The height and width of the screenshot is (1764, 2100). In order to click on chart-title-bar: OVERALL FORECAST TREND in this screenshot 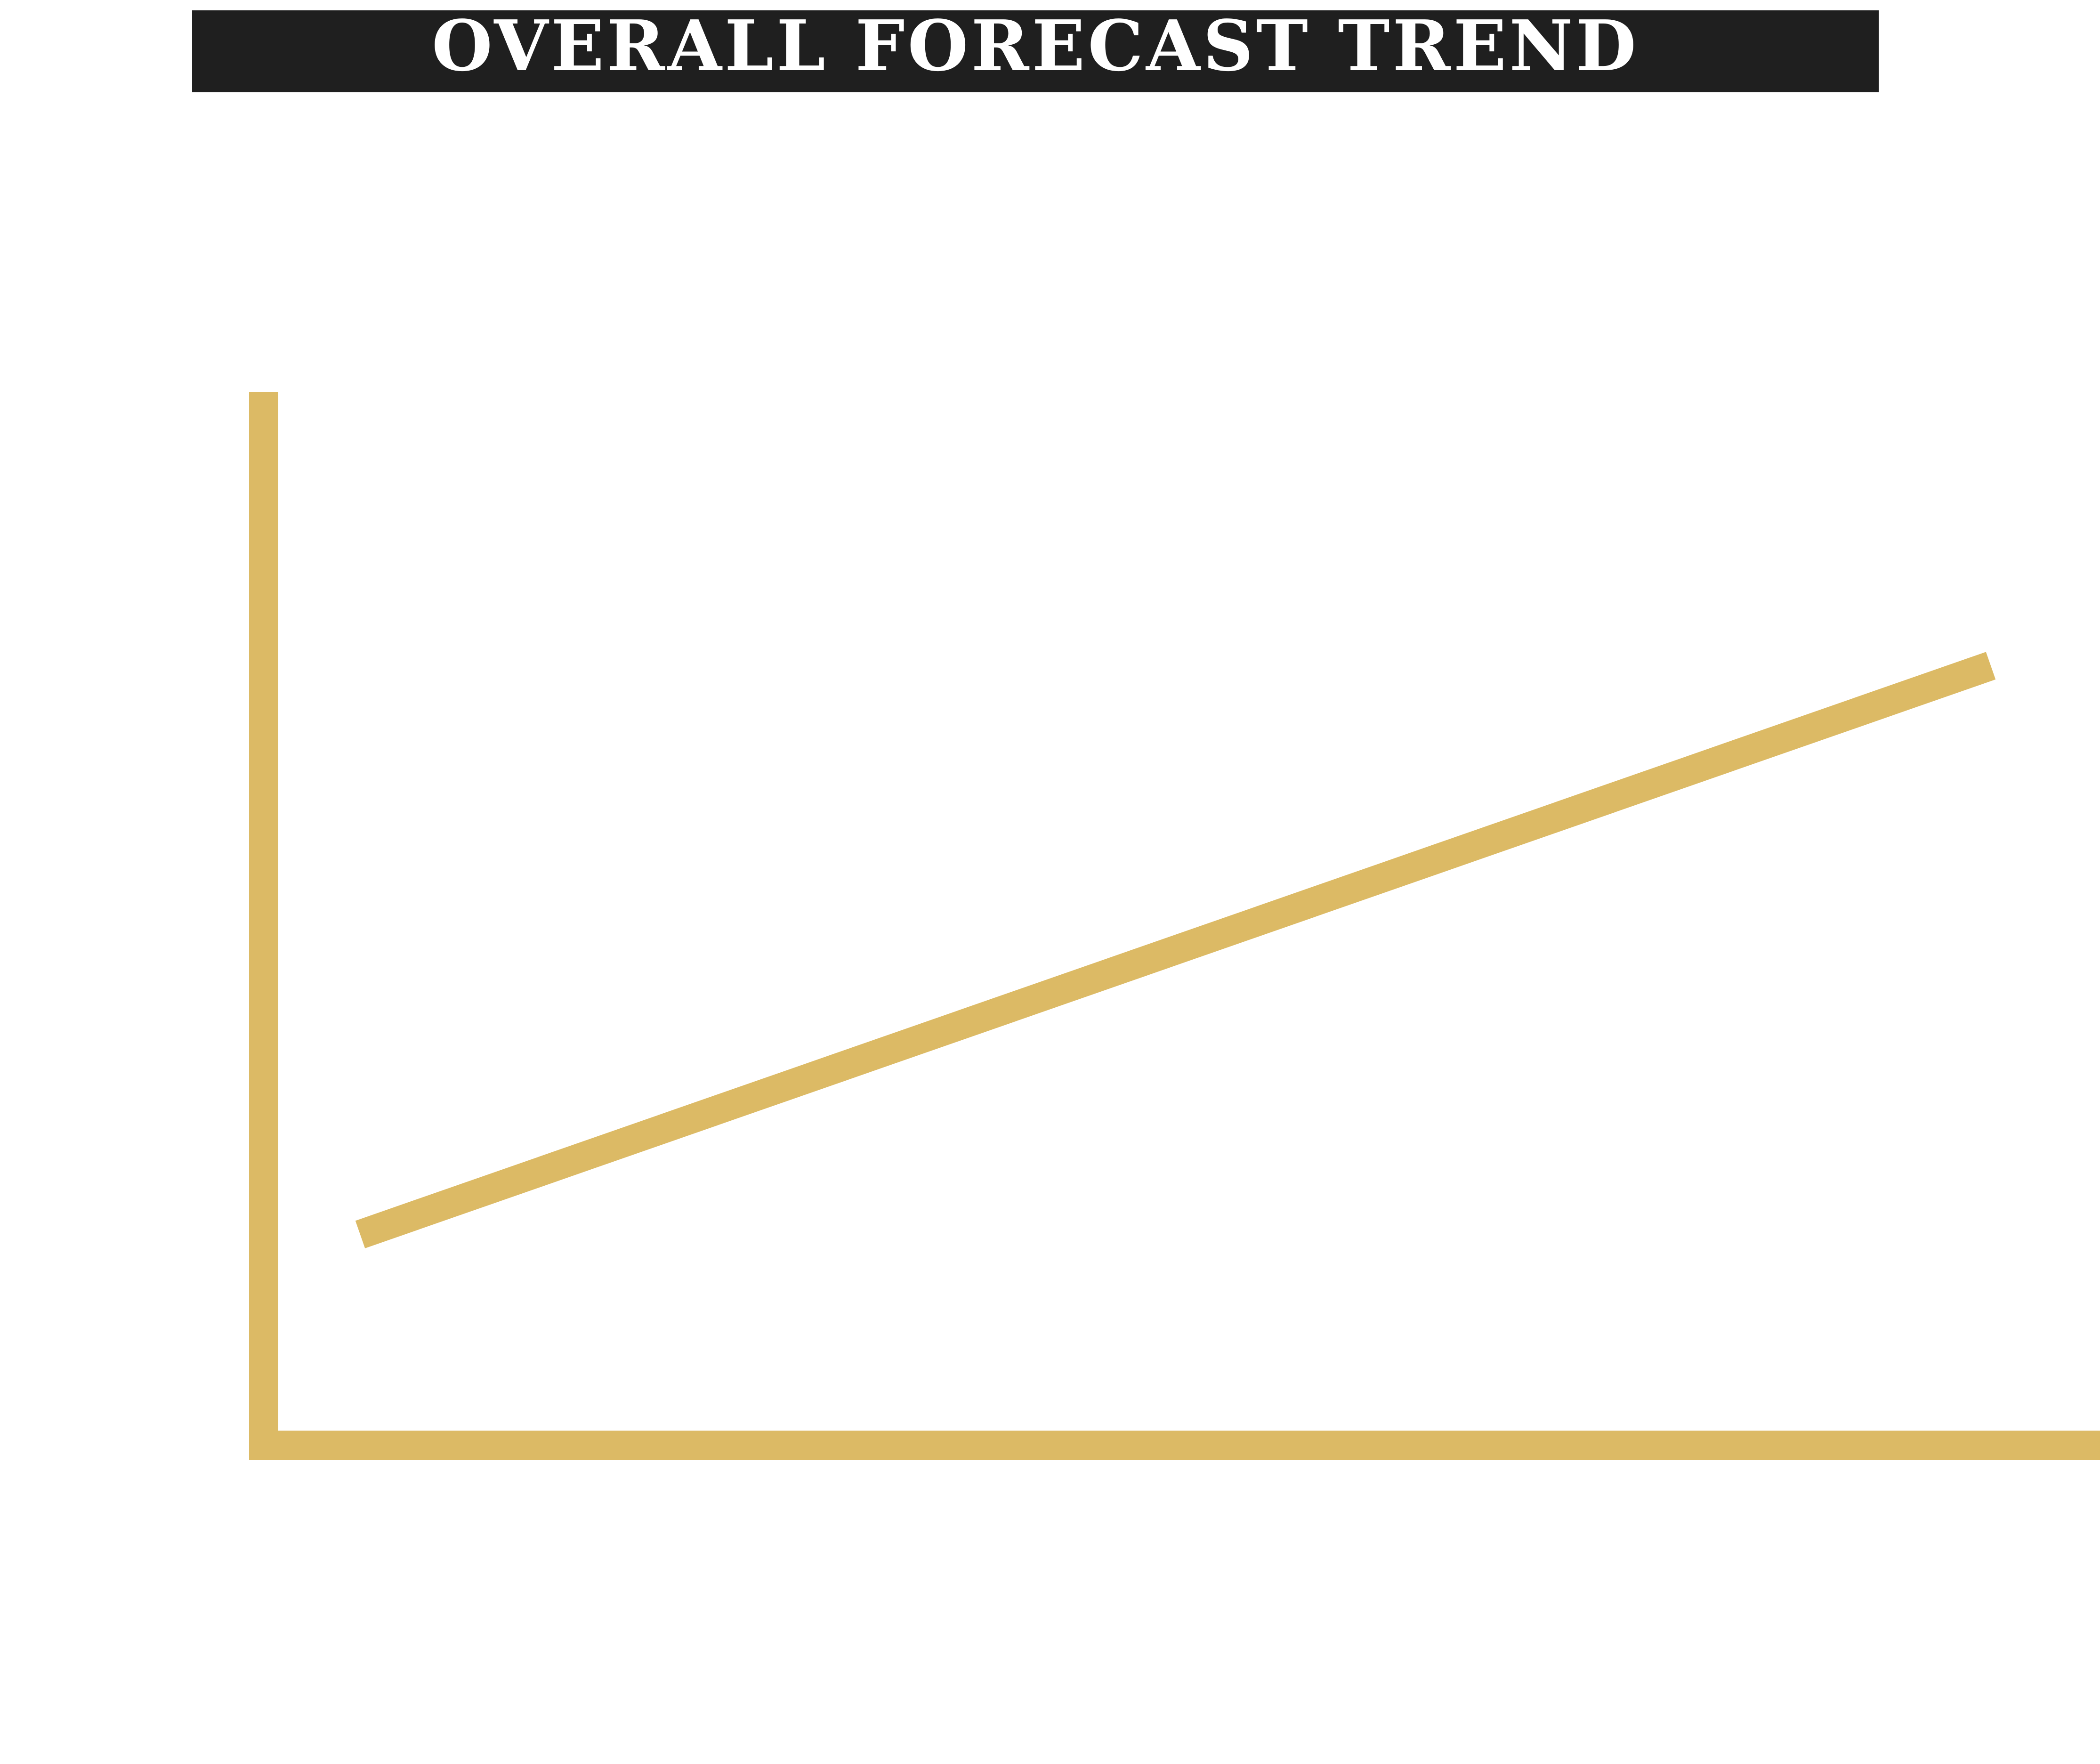, I will do `click(1036, 51)`.